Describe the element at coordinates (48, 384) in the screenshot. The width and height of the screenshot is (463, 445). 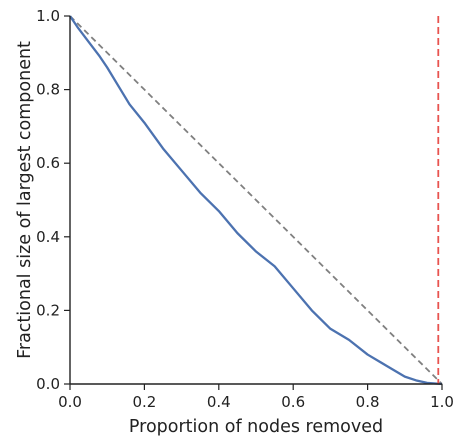
I see `y-tick-label: 0.0` at that location.